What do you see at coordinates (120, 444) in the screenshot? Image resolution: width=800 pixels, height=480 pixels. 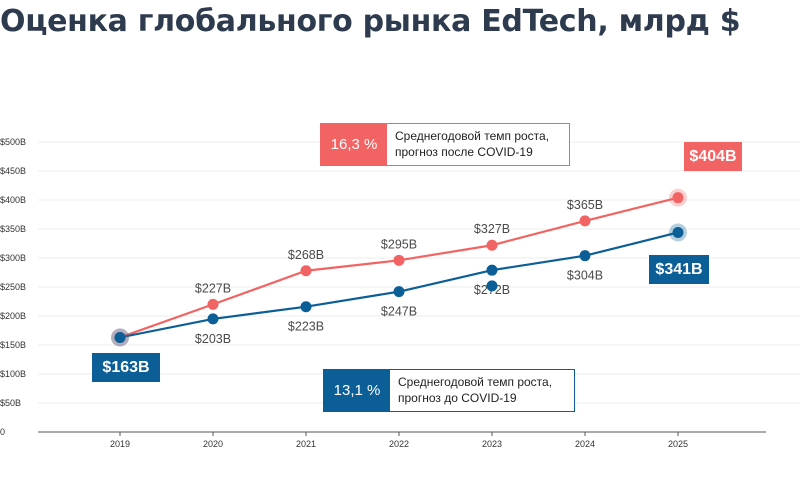 I see `x-tick-label: 2019` at bounding box center [120, 444].